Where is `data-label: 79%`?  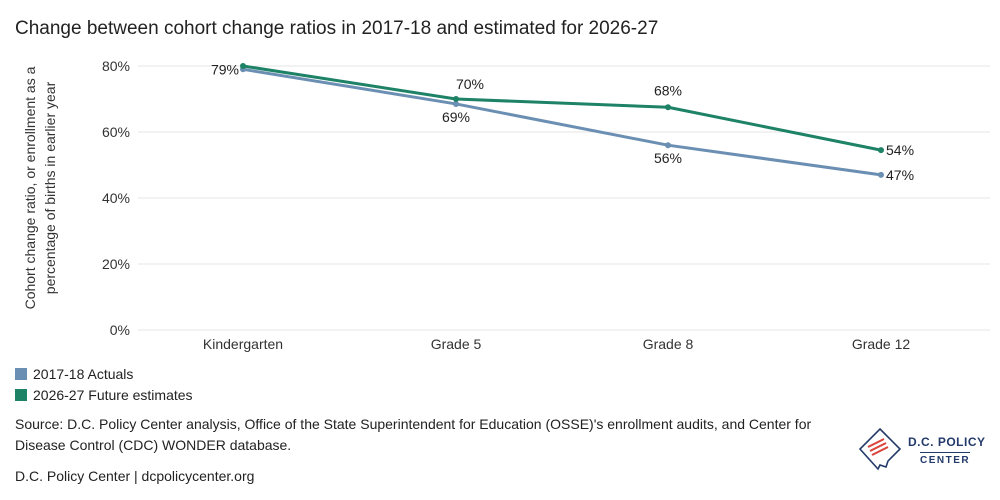
data-label: 79% is located at coordinates (225, 69).